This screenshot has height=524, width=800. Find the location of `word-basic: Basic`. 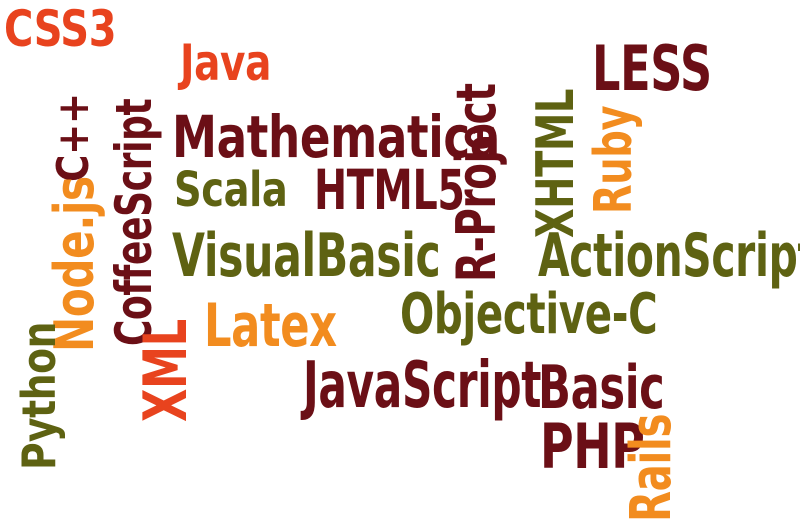

word-basic: Basic is located at coordinates (601, 388).